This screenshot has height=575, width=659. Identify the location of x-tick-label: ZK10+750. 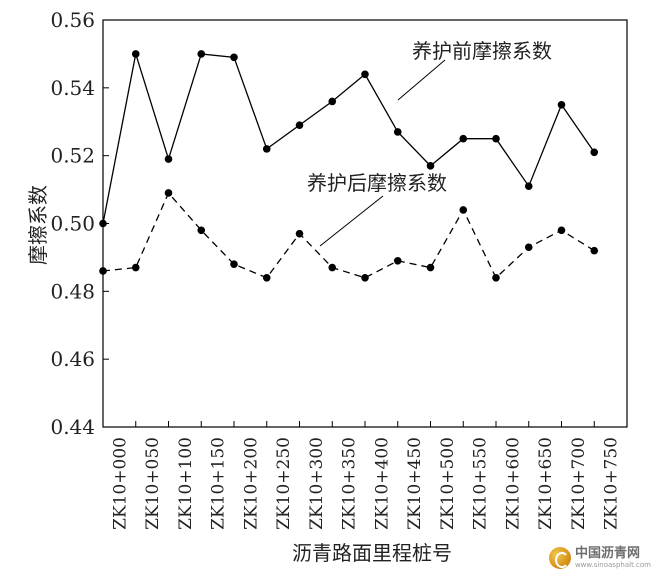
(612, 483).